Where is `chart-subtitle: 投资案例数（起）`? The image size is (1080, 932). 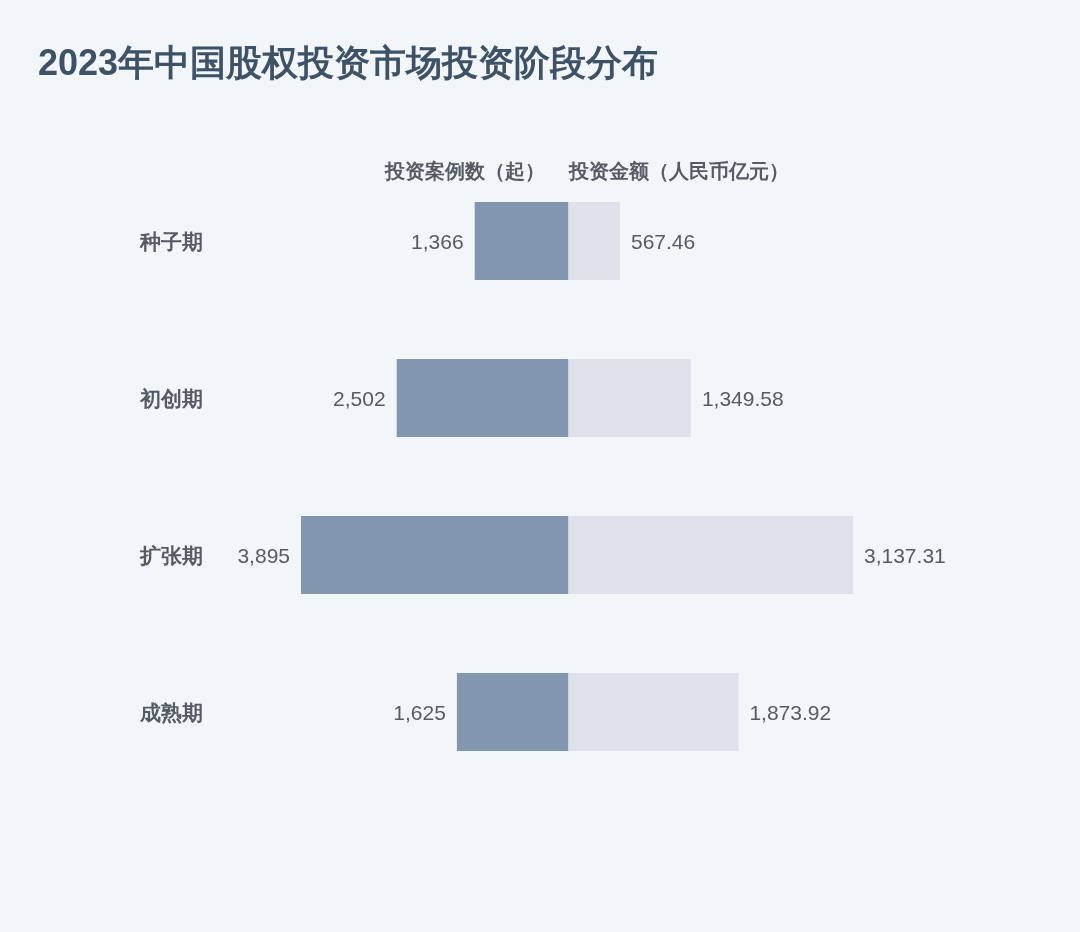
chart-subtitle: 投资案例数（起） is located at coordinates (464, 171).